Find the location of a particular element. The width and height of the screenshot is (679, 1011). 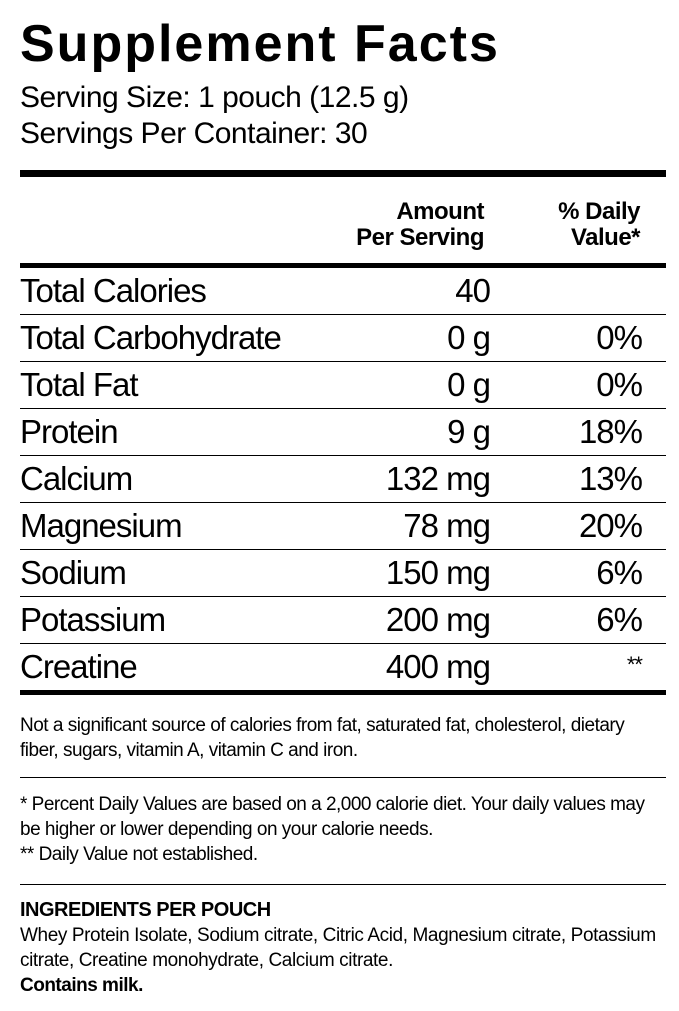

servings-per-container: Servings Per Container: 30 is located at coordinates (194, 133).